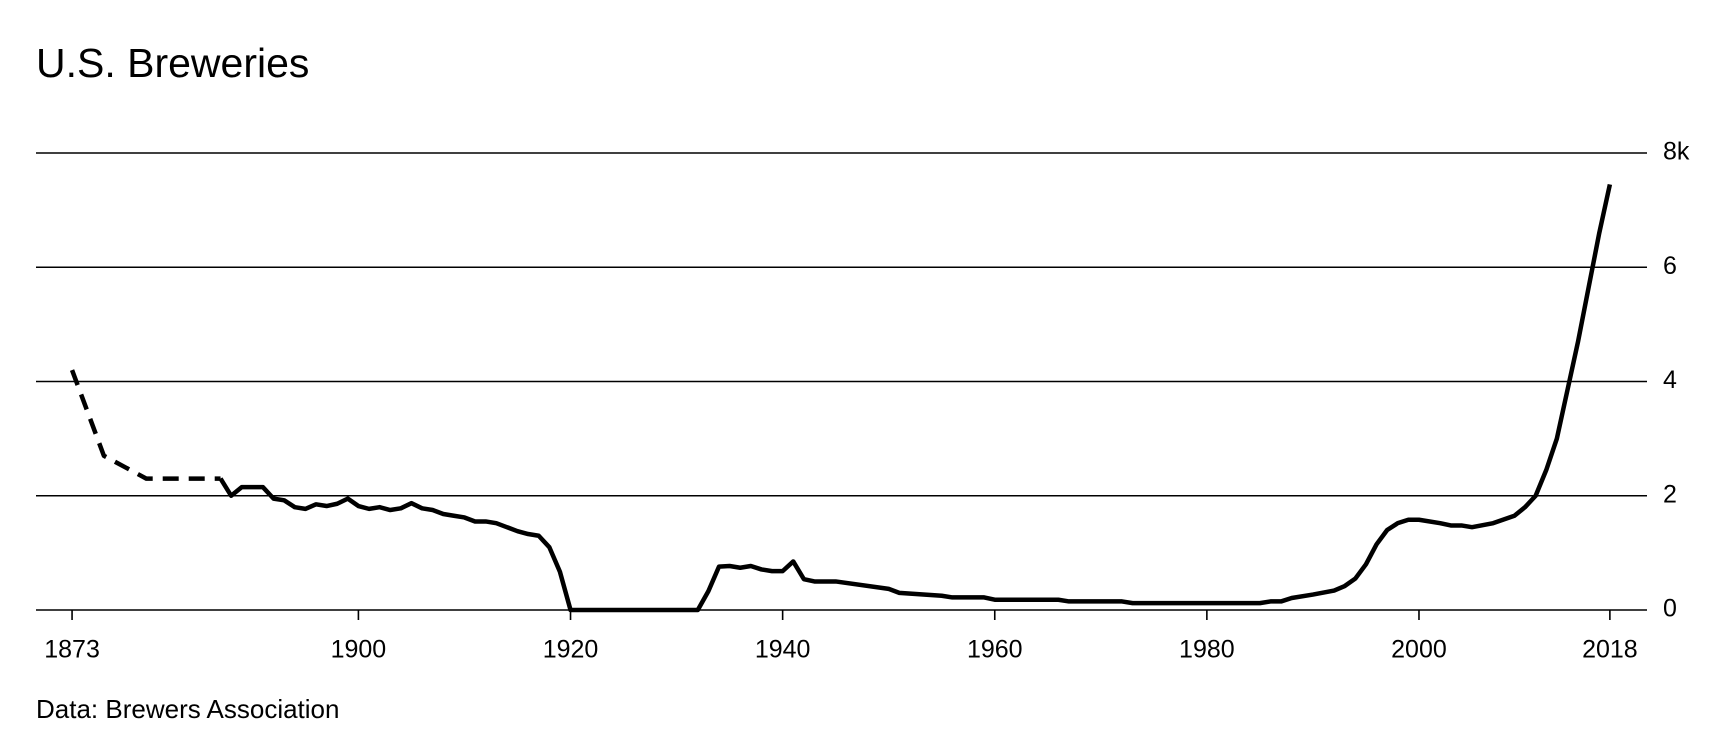 This screenshot has height=740, width=1716. I want to click on x-tick-label: 1980, so click(1207, 650).